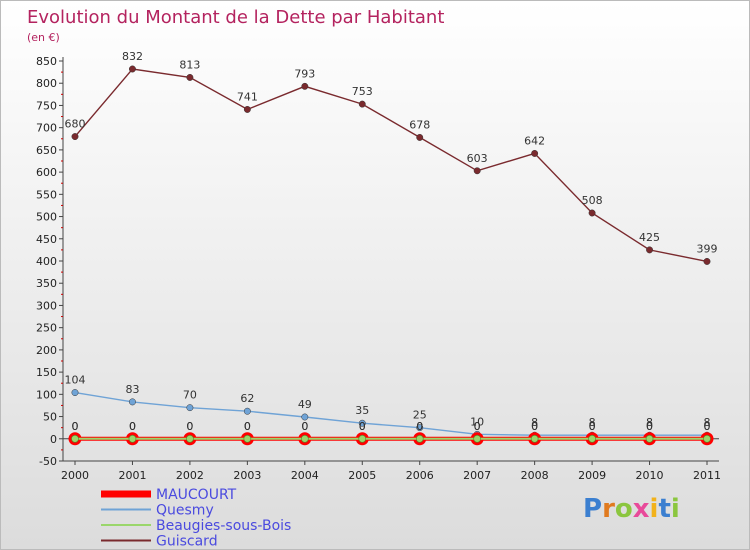 The height and width of the screenshot is (550, 750). What do you see at coordinates (132, 56) in the screenshot?
I see `data-label: 832` at bounding box center [132, 56].